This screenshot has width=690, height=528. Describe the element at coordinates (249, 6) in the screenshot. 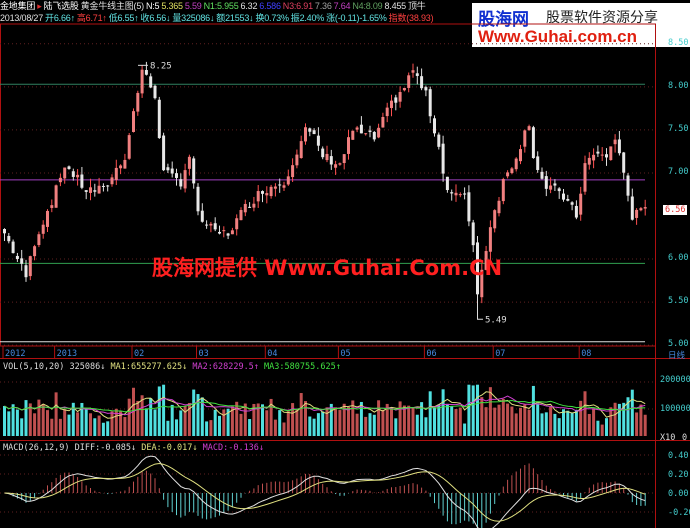

I see `info-field: 6.32` at that location.